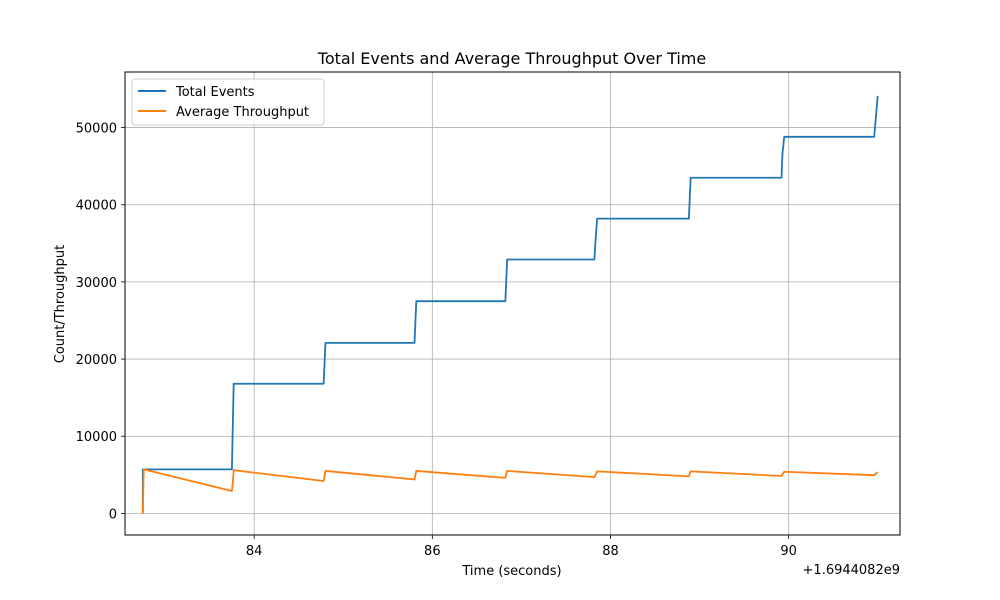 The width and height of the screenshot is (1000, 600). I want to click on y-tick-label: 10000, so click(96, 437).